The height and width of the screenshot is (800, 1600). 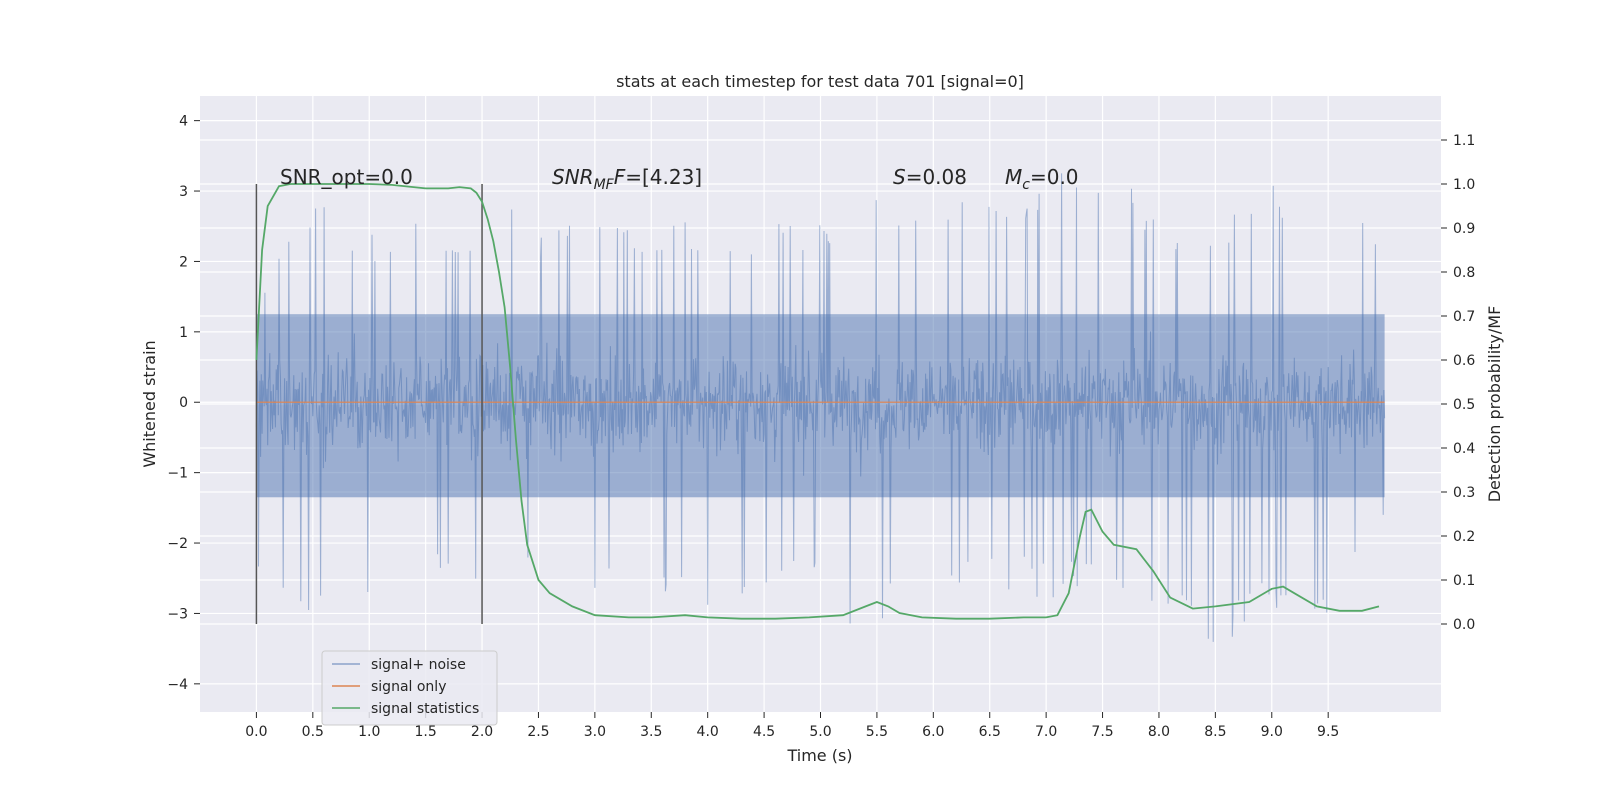 I want to click on annotations: SNR_opt=0.0 SNRMFF=[4.23] S=0.08 Mc=0.0, so click(x=679, y=179).